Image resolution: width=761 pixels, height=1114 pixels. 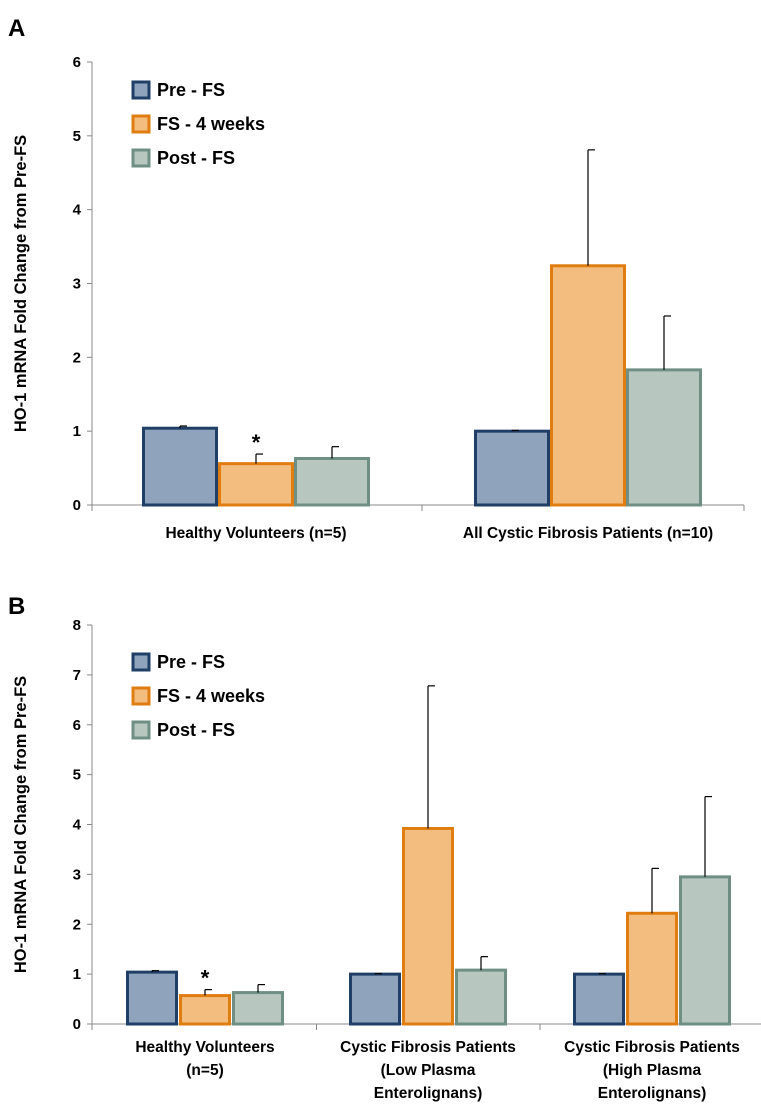 What do you see at coordinates (204, 1070) in the screenshot?
I see `x-category-label: (n=5)` at bounding box center [204, 1070].